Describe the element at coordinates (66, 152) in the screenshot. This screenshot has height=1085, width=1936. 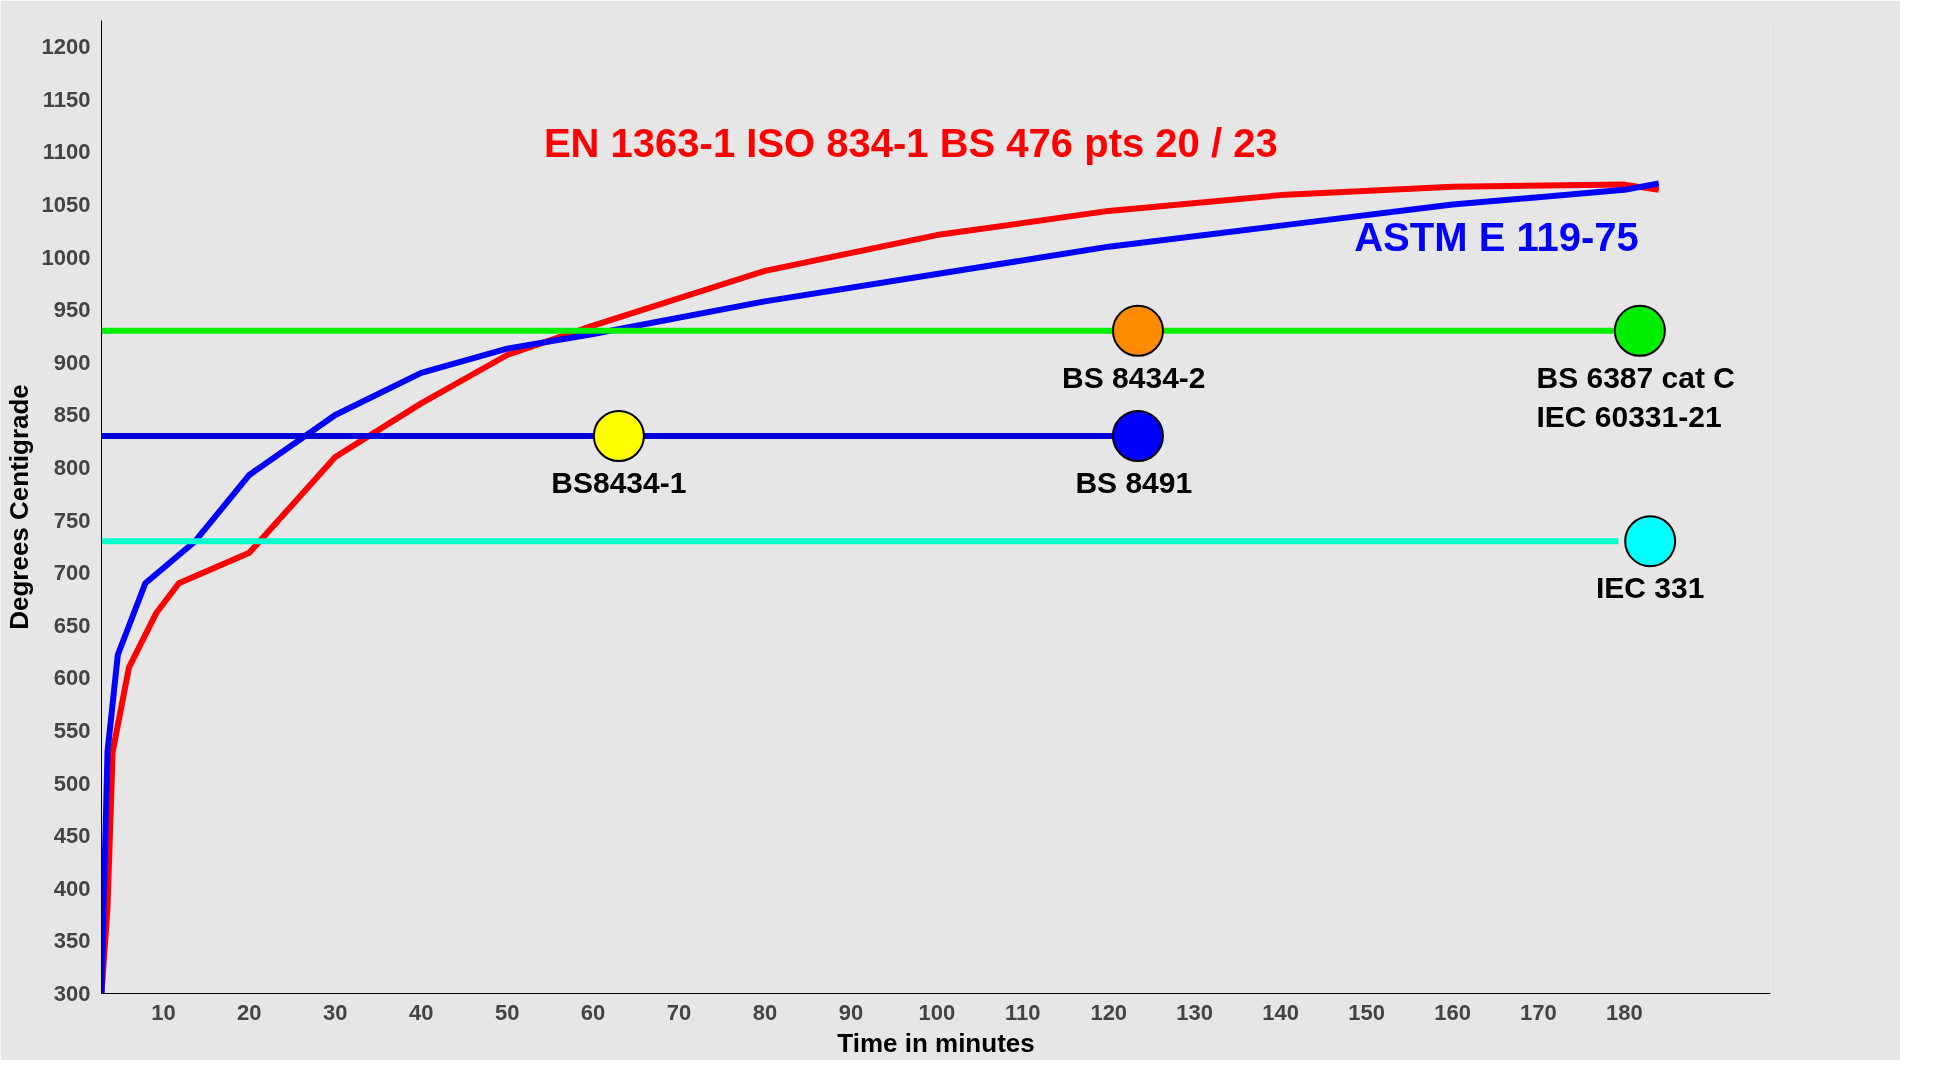
I see `y-tick-label: 1100` at that location.